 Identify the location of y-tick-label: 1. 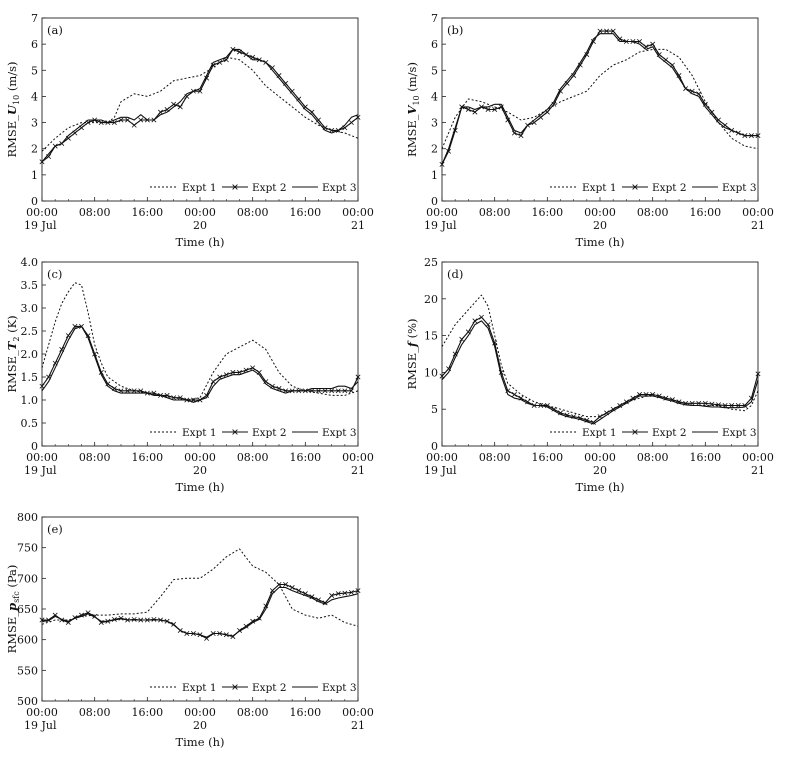
(434, 175).